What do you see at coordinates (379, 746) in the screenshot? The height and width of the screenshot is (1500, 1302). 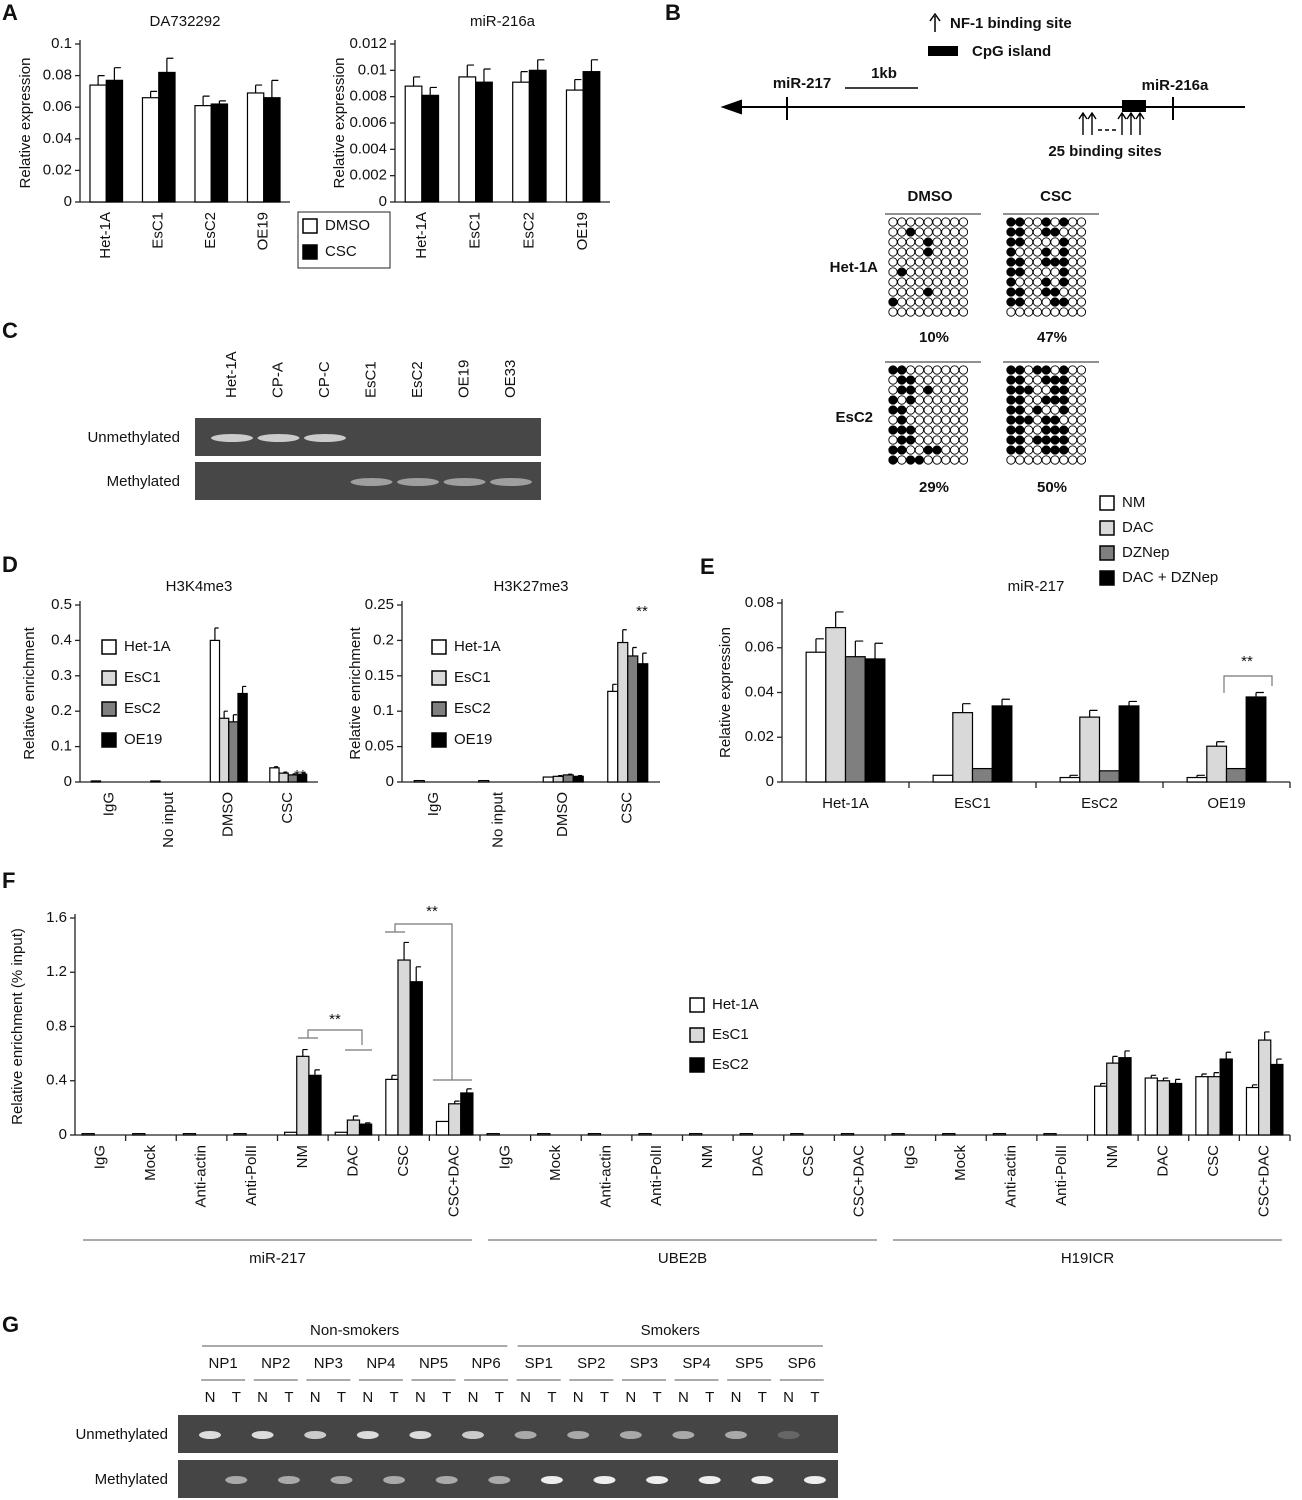 I see `y-tick-label: 0.05` at bounding box center [379, 746].